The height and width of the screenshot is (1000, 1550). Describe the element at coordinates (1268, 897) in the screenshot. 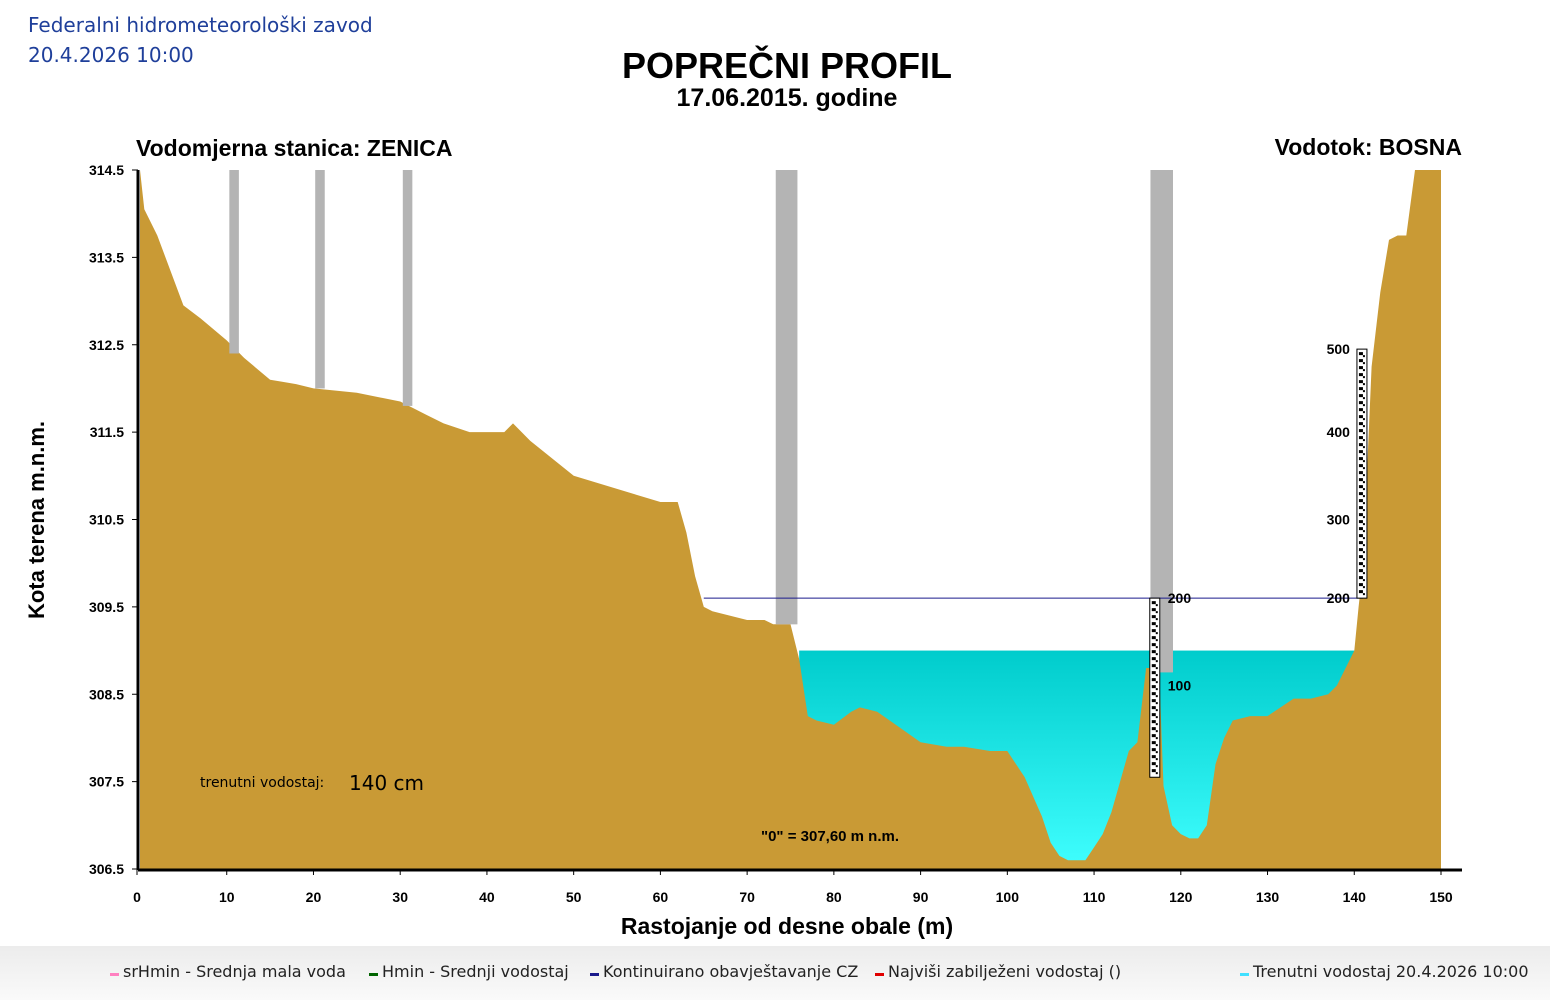

I see `x-tick-label: 130` at that location.